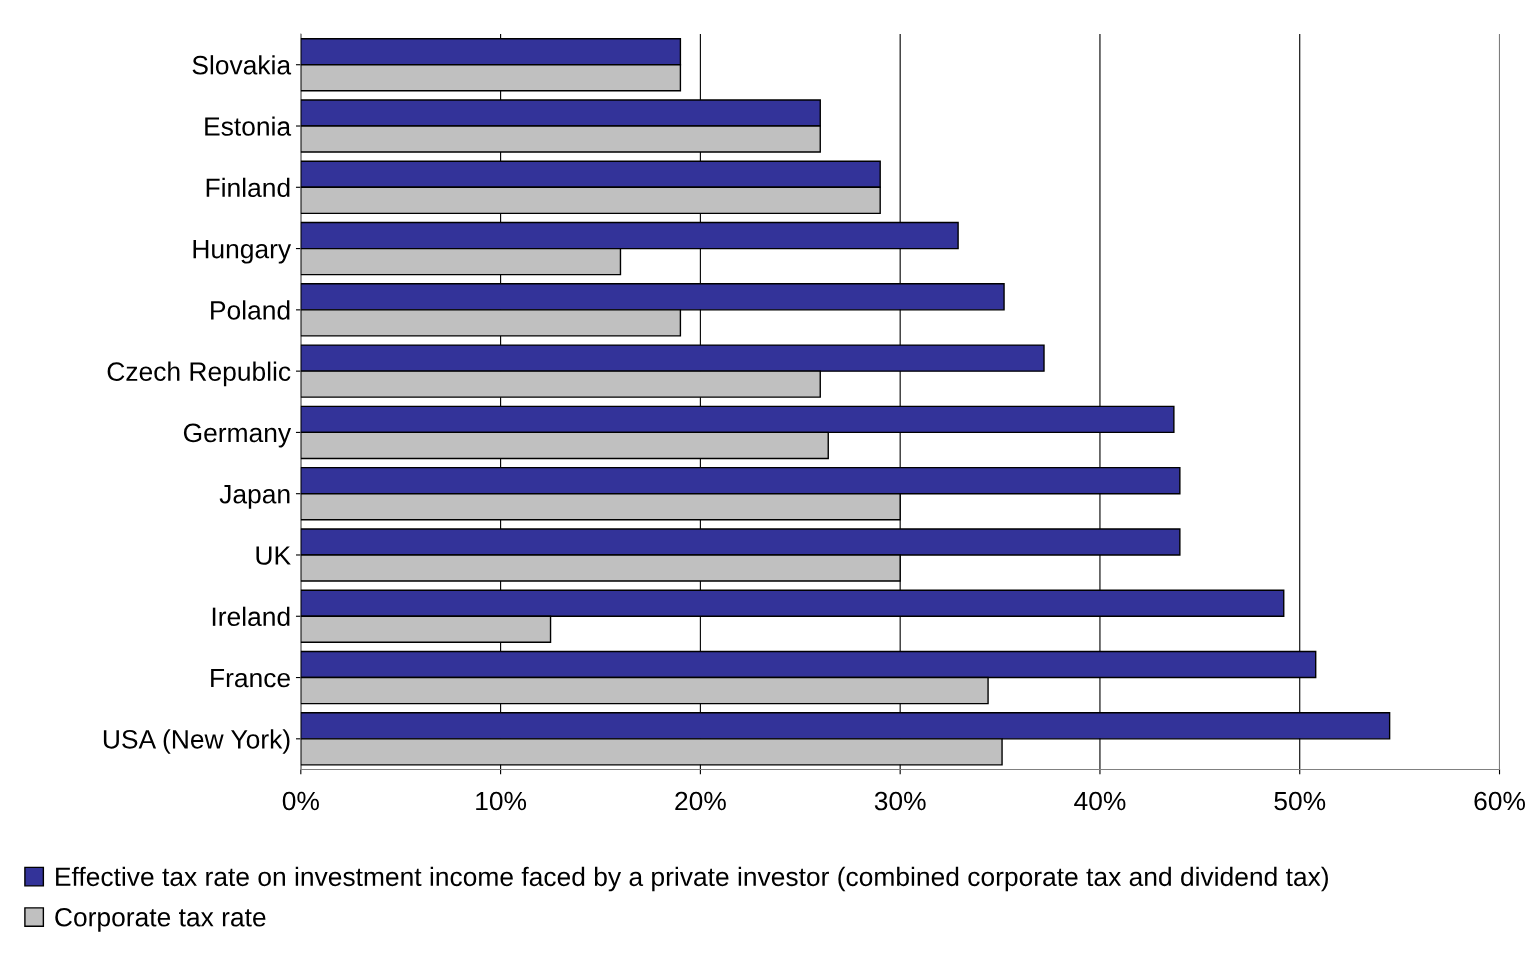 Image resolution: width=1527 pixels, height=974 pixels. Describe the element at coordinates (248, 187) in the screenshot. I see `y-tick-label: Finland` at that location.